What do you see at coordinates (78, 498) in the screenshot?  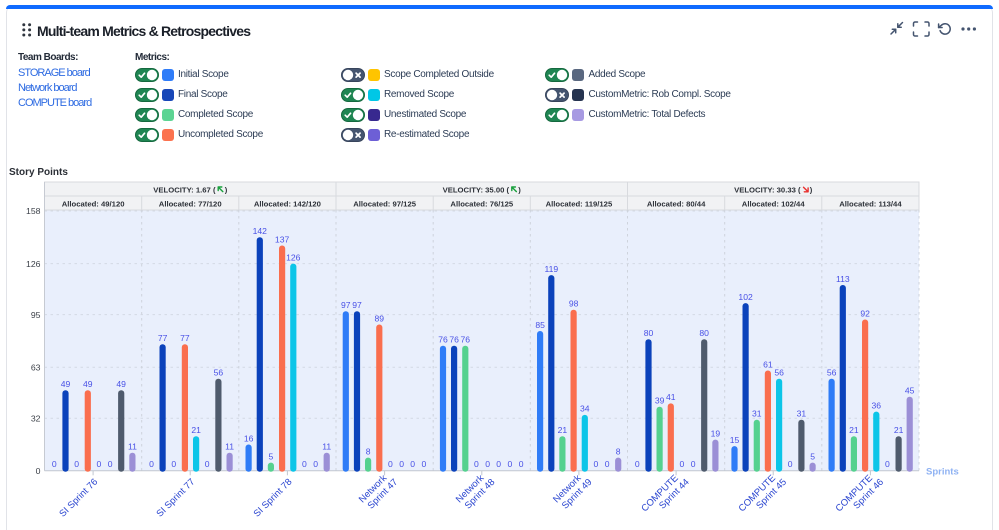 I see `svg-text: SI Sprint 76` at bounding box center [78, 498].